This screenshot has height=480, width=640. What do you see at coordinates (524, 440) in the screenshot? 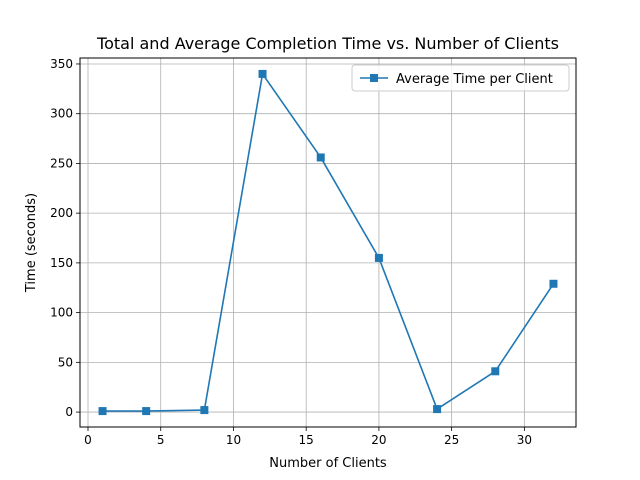
I see `x-tick-label: 30` at bounding box center [524, 440].